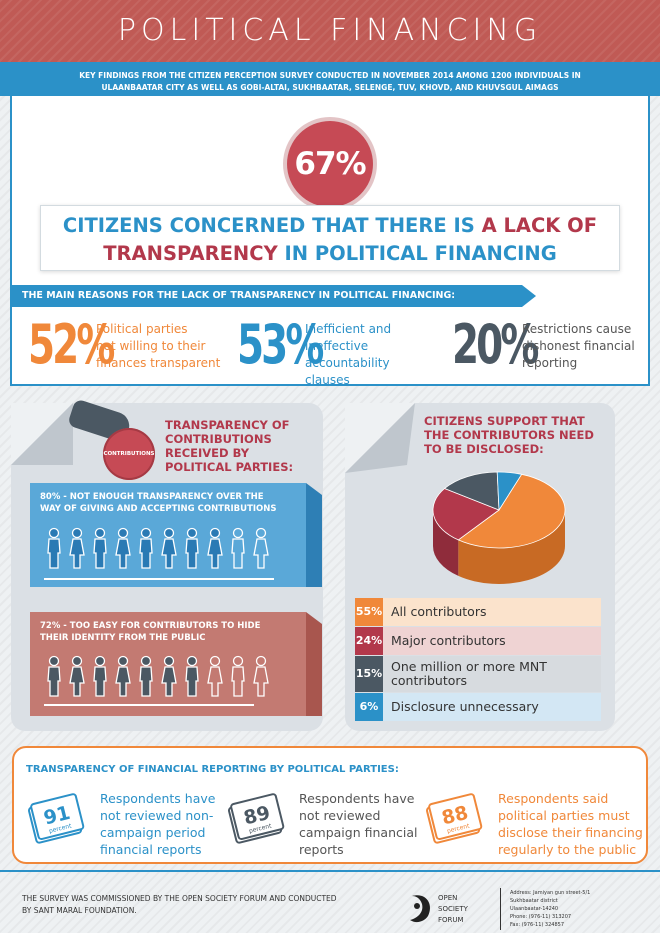  Describe the element at coordinates (229, 467) in the screenshot. I see `title-line: POLITICAL PARTIES:` at that location.